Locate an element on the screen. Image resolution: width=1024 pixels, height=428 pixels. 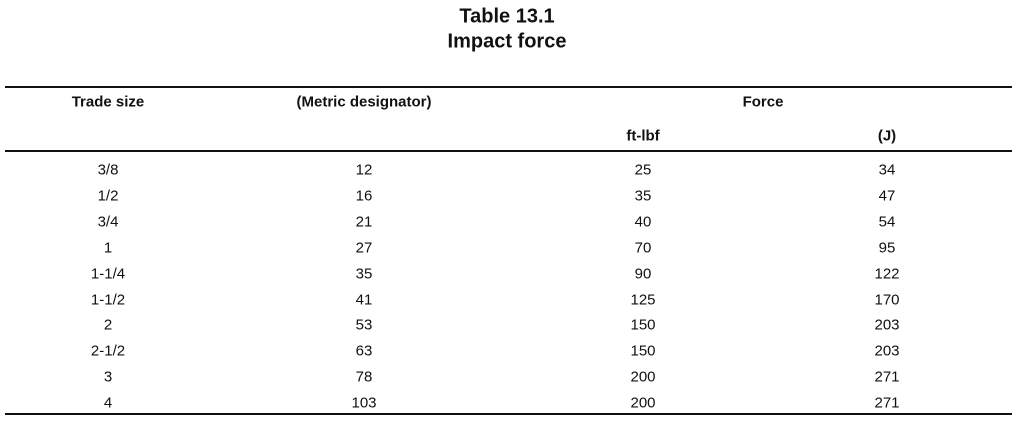
table-cell: 90 is located at coordinates (643, 274).